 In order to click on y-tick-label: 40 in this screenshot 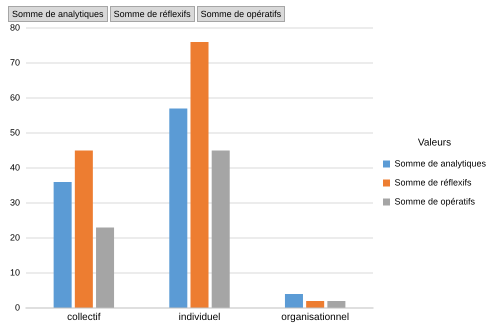, I will do `click(15, 167)`.